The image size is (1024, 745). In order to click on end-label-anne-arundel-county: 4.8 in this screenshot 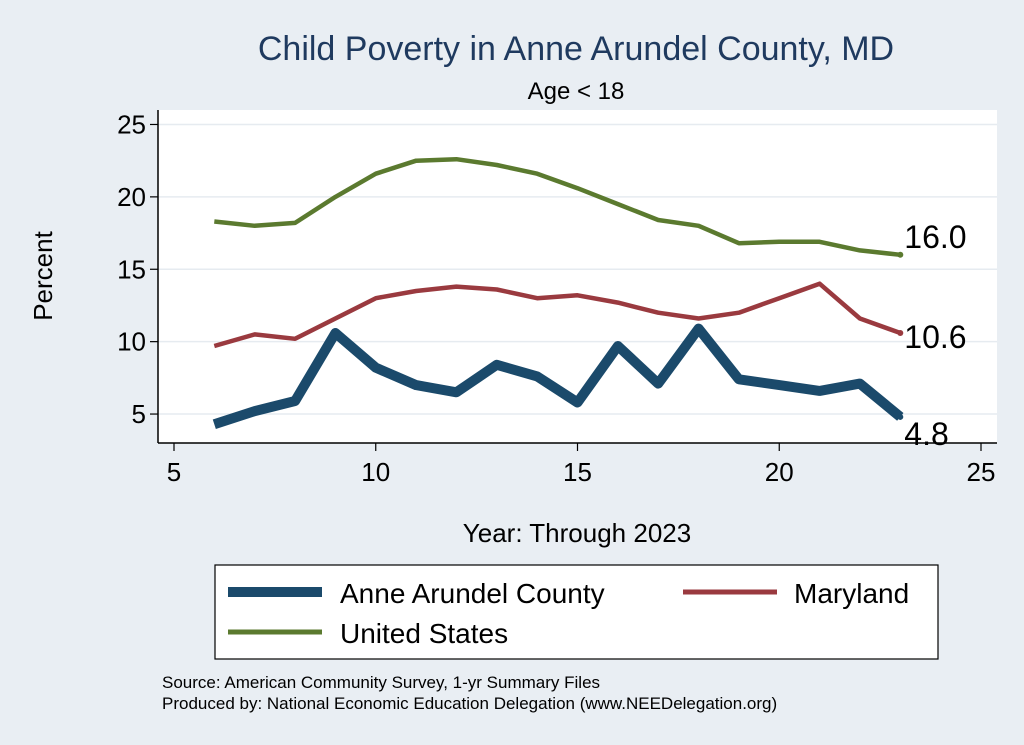, I will do `click(926, 434)`.